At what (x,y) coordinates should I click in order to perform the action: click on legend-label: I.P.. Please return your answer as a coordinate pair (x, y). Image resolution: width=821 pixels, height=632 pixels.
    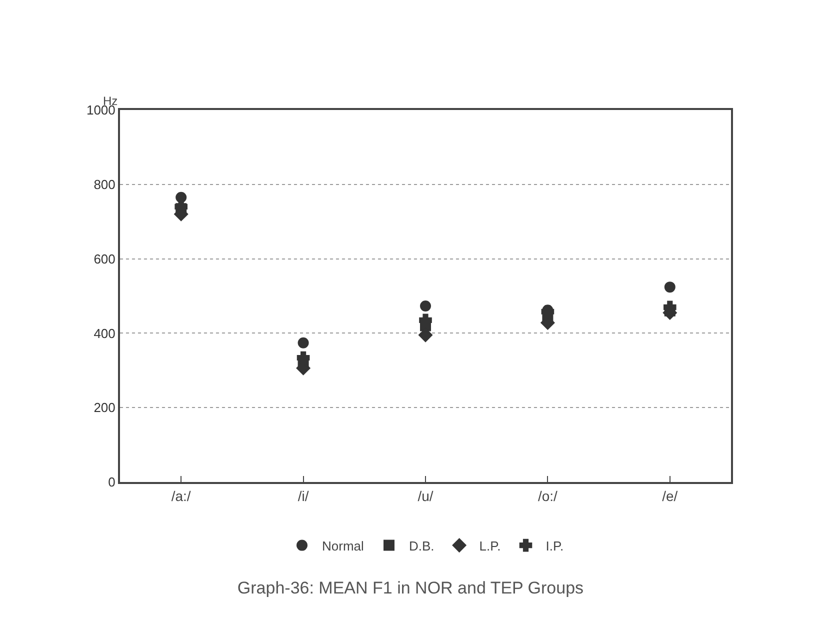
    Looking at the image, I should click on (555, 546).